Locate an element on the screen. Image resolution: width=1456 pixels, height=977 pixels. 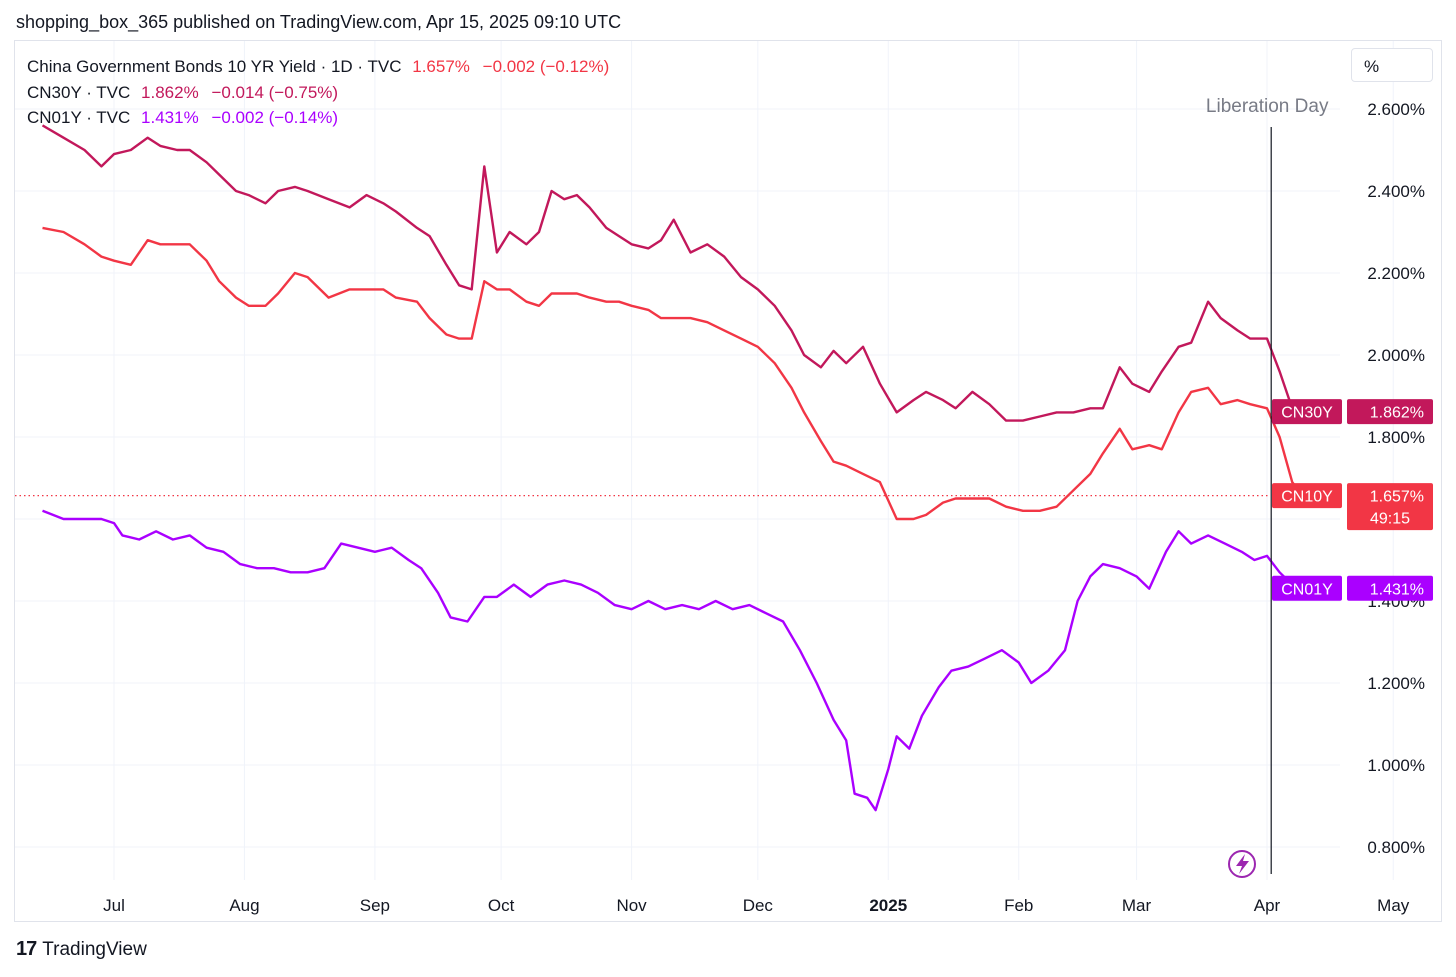
legend-value: 1.862% is located at coordinates (170, 92).